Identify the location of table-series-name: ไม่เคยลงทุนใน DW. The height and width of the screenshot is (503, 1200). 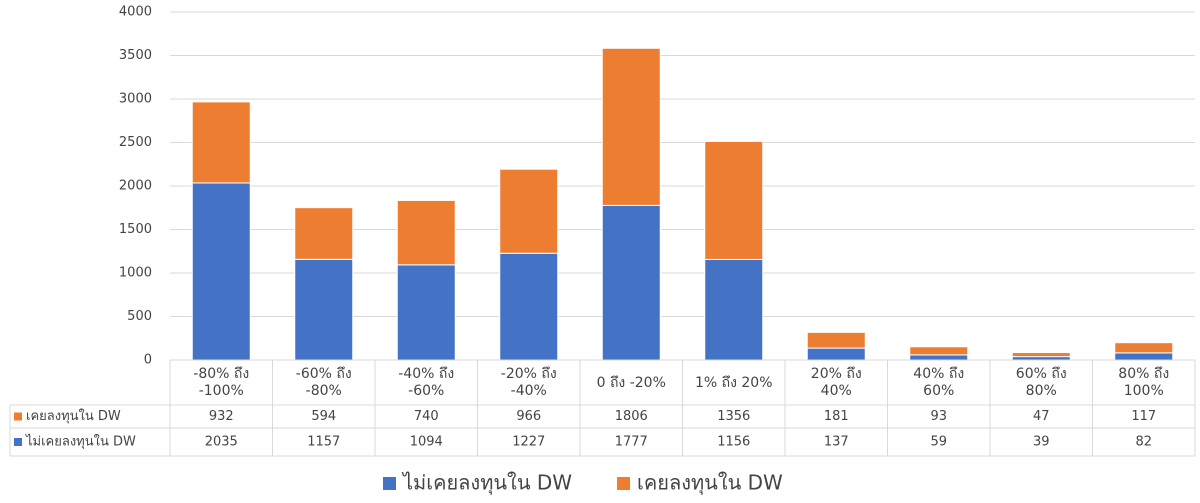
(80, 442).